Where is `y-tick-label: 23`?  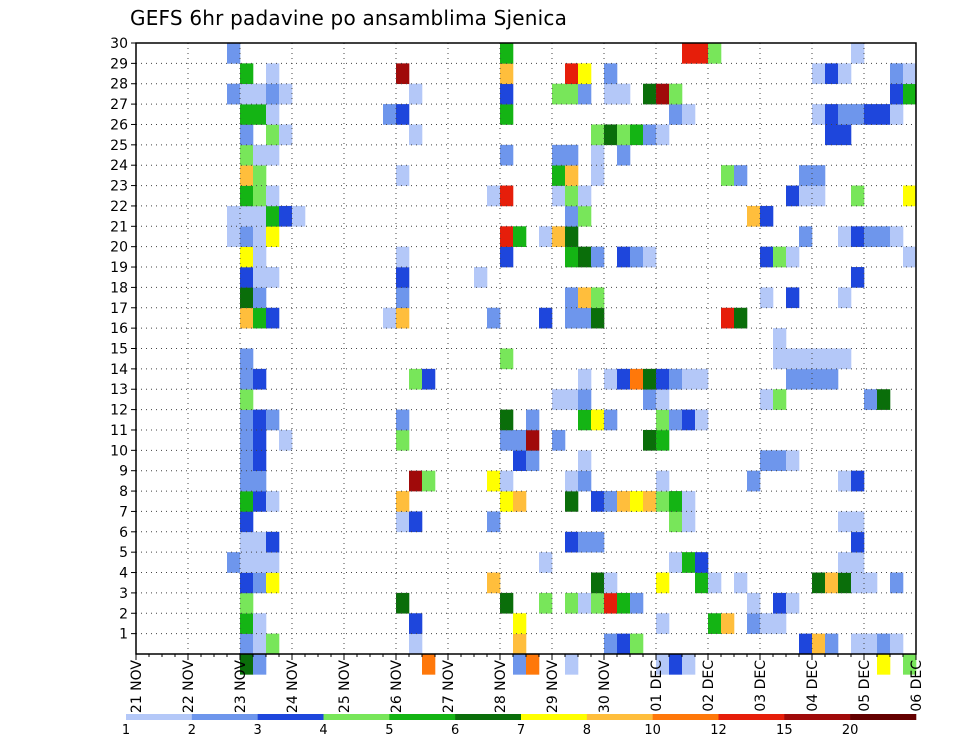
y-tick-label: 23 is located at coordinates (119, 187).